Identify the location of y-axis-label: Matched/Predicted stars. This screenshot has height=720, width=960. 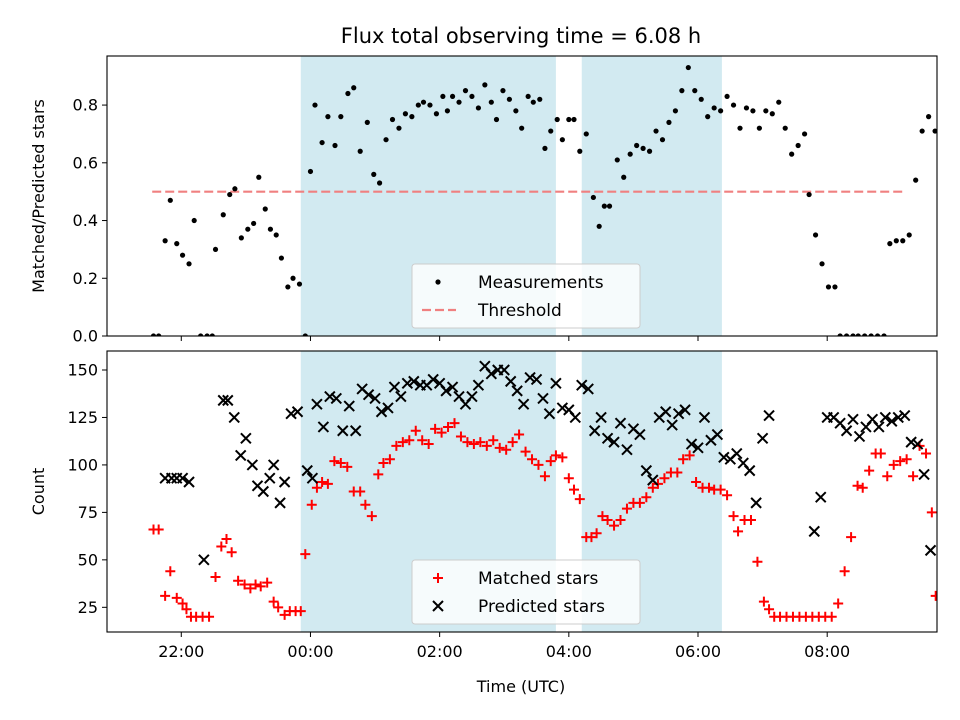
(38, 196).